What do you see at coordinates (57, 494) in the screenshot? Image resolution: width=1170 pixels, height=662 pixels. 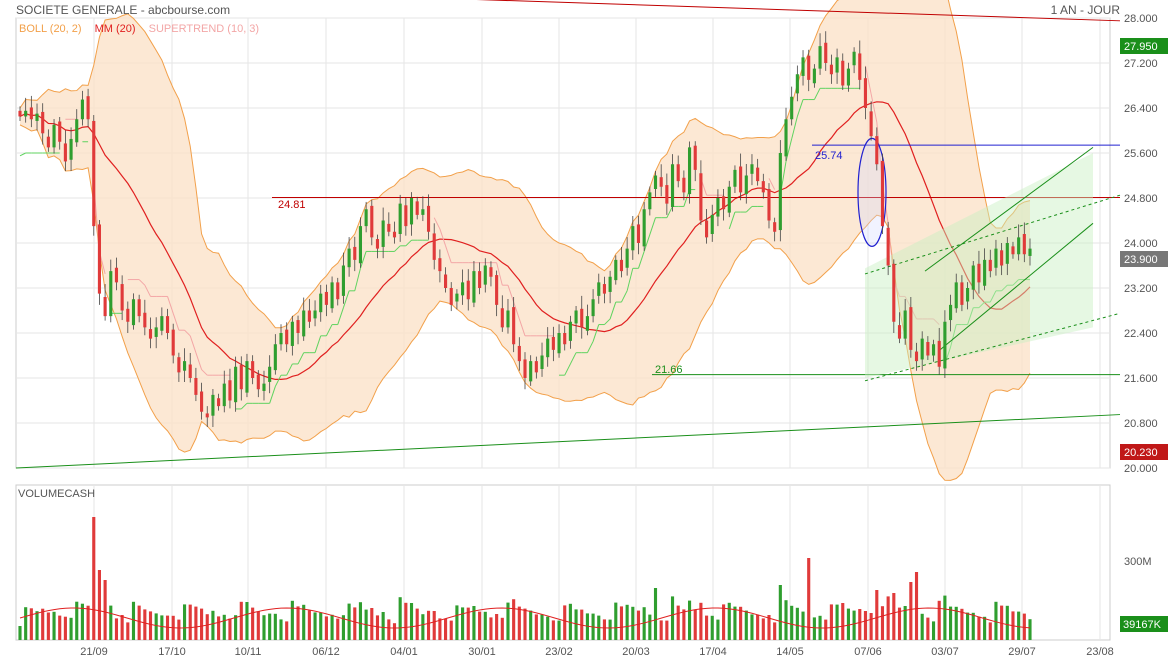 I see `volume-panel-title: VOLUMECASH` at bounding box center [57, 494].